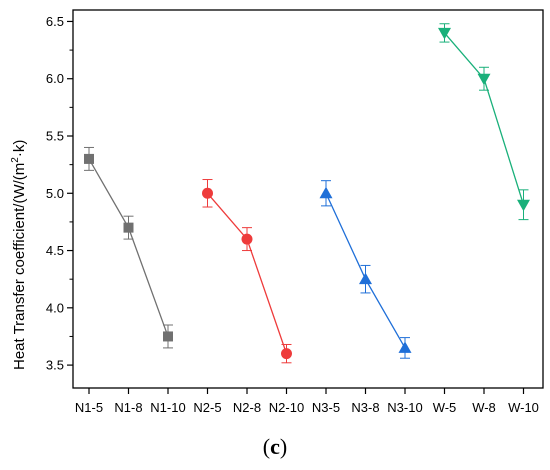 This screenshot has width=550, height=470. What do you see at coordinates (404, 407) in the screenshot?
I see `x-tick-label: N3-10` at bounding box center [404, 407].